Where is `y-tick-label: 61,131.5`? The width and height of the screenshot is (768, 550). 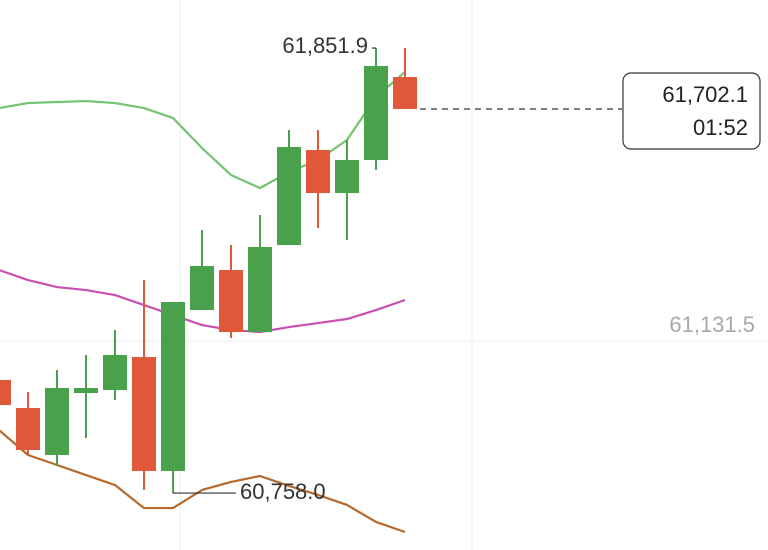 y-tick-label: 61,131.5 is located at coordinates (712, 324).